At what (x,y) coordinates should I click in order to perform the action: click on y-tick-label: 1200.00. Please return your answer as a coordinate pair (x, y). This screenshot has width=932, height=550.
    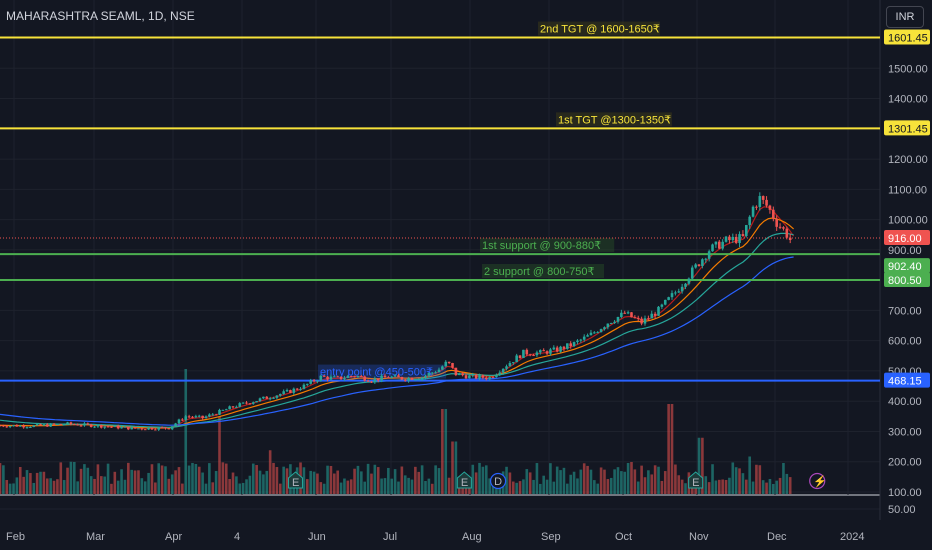
    Looking at the image, I should click on (908, 160).